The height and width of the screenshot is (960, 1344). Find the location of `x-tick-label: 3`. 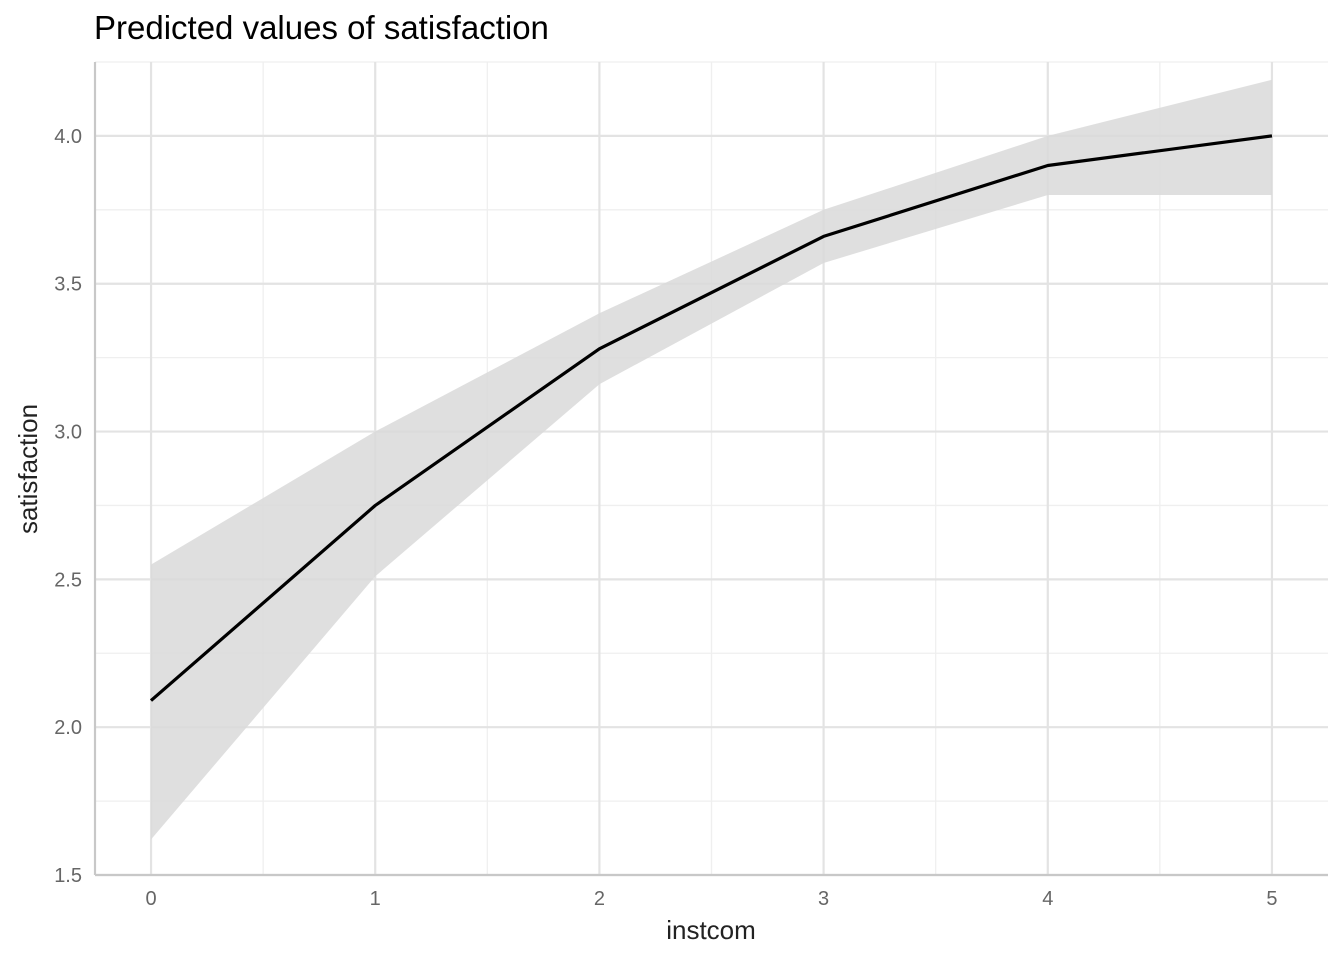

x-tick-label: 3 is located at coordinates (823, 899).